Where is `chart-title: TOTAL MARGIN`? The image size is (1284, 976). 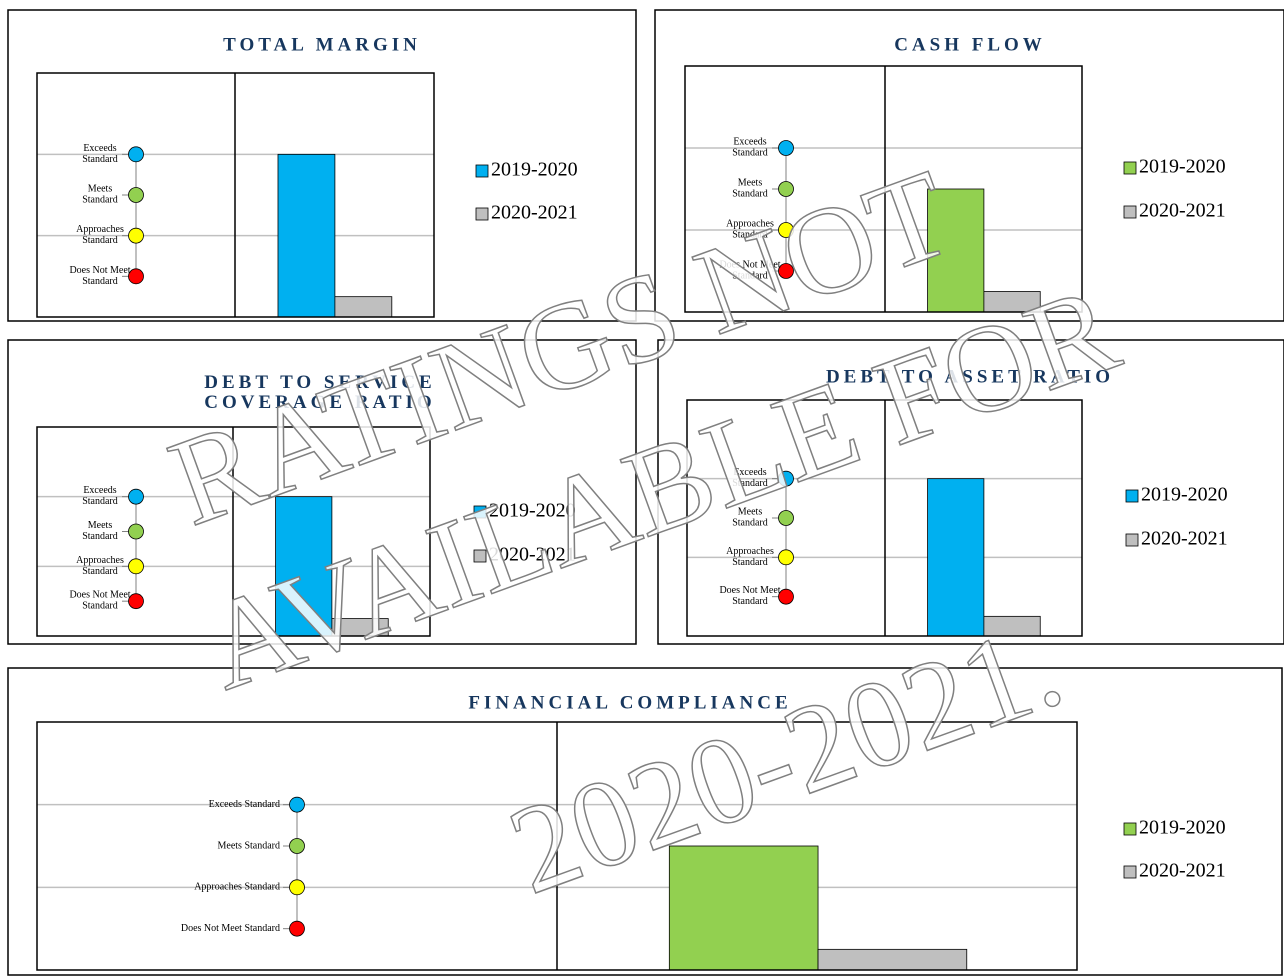
chart-title: TOTAL MARGIN is located at coordinates (322, 44).